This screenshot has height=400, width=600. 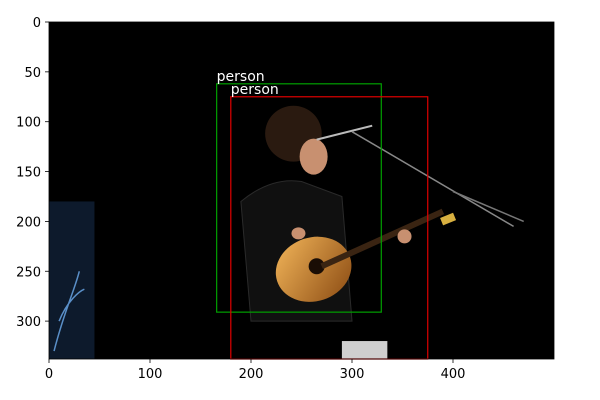 What do you see at coordinates (344, 132) in the screenshot?
I see `microphone` at bounding box center [344, 132].